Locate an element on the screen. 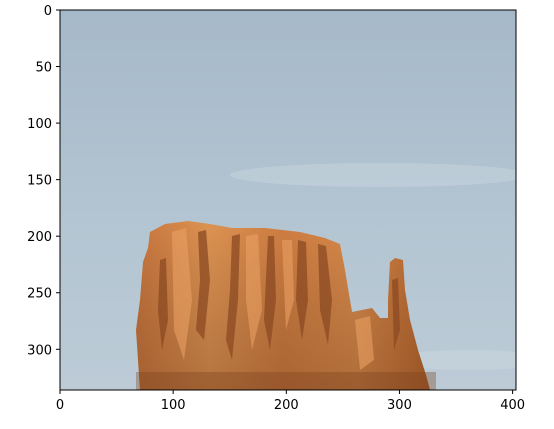 The width and height of the screenshot is (554, 429). y-tick-label: 50 is located at coordinates (43, 68).